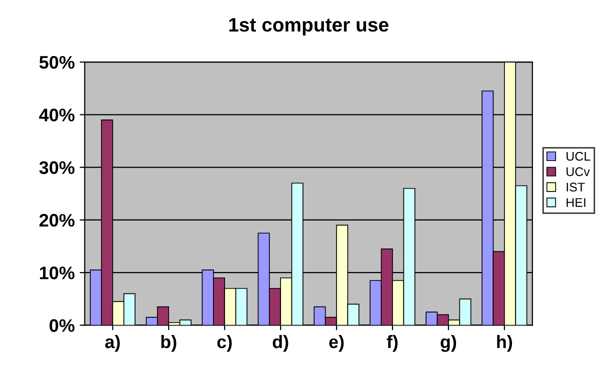 The height and width of the screenshot is (376, 605). Describe the element at coordinates (392, 343) in the screenshot. I see `x-tick-label: f)` at that location.